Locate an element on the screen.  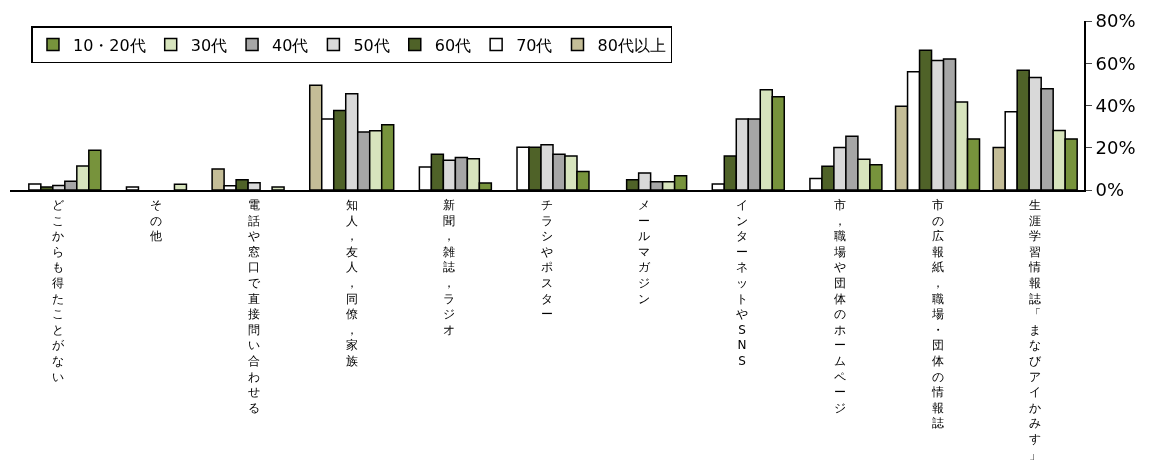
category-label: 市の広報紙，職場・団体の情報誌 is located at coordinates (938, 314).